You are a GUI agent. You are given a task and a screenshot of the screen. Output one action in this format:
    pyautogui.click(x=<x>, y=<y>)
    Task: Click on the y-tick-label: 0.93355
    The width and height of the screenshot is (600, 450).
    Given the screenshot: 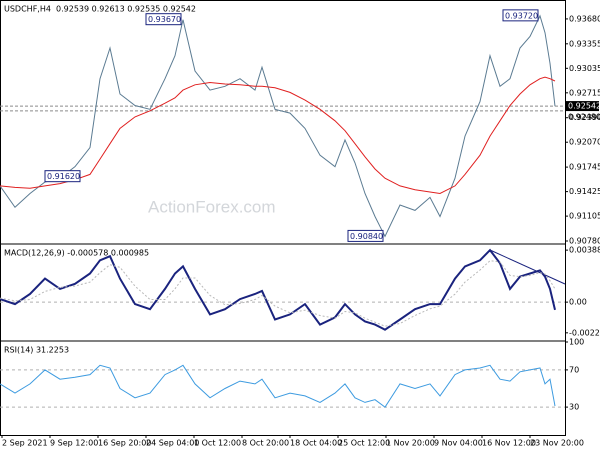 What is the action you would take?
    pyautogui.click(x=584, y=43)
    